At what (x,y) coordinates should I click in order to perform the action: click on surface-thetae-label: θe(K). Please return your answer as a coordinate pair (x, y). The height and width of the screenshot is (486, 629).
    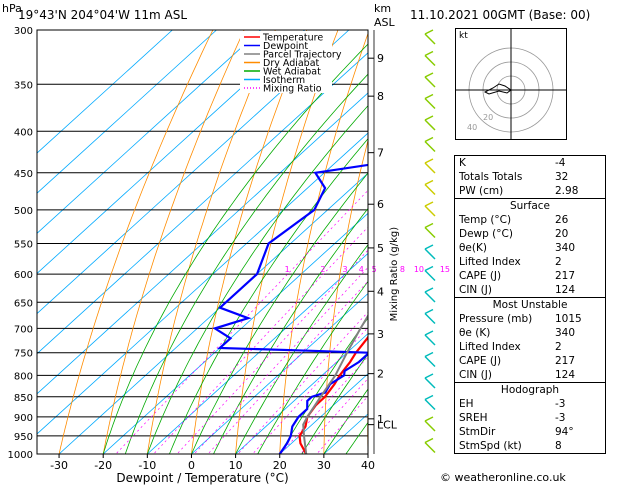
    Looking at the image, I should click on (473, 248).